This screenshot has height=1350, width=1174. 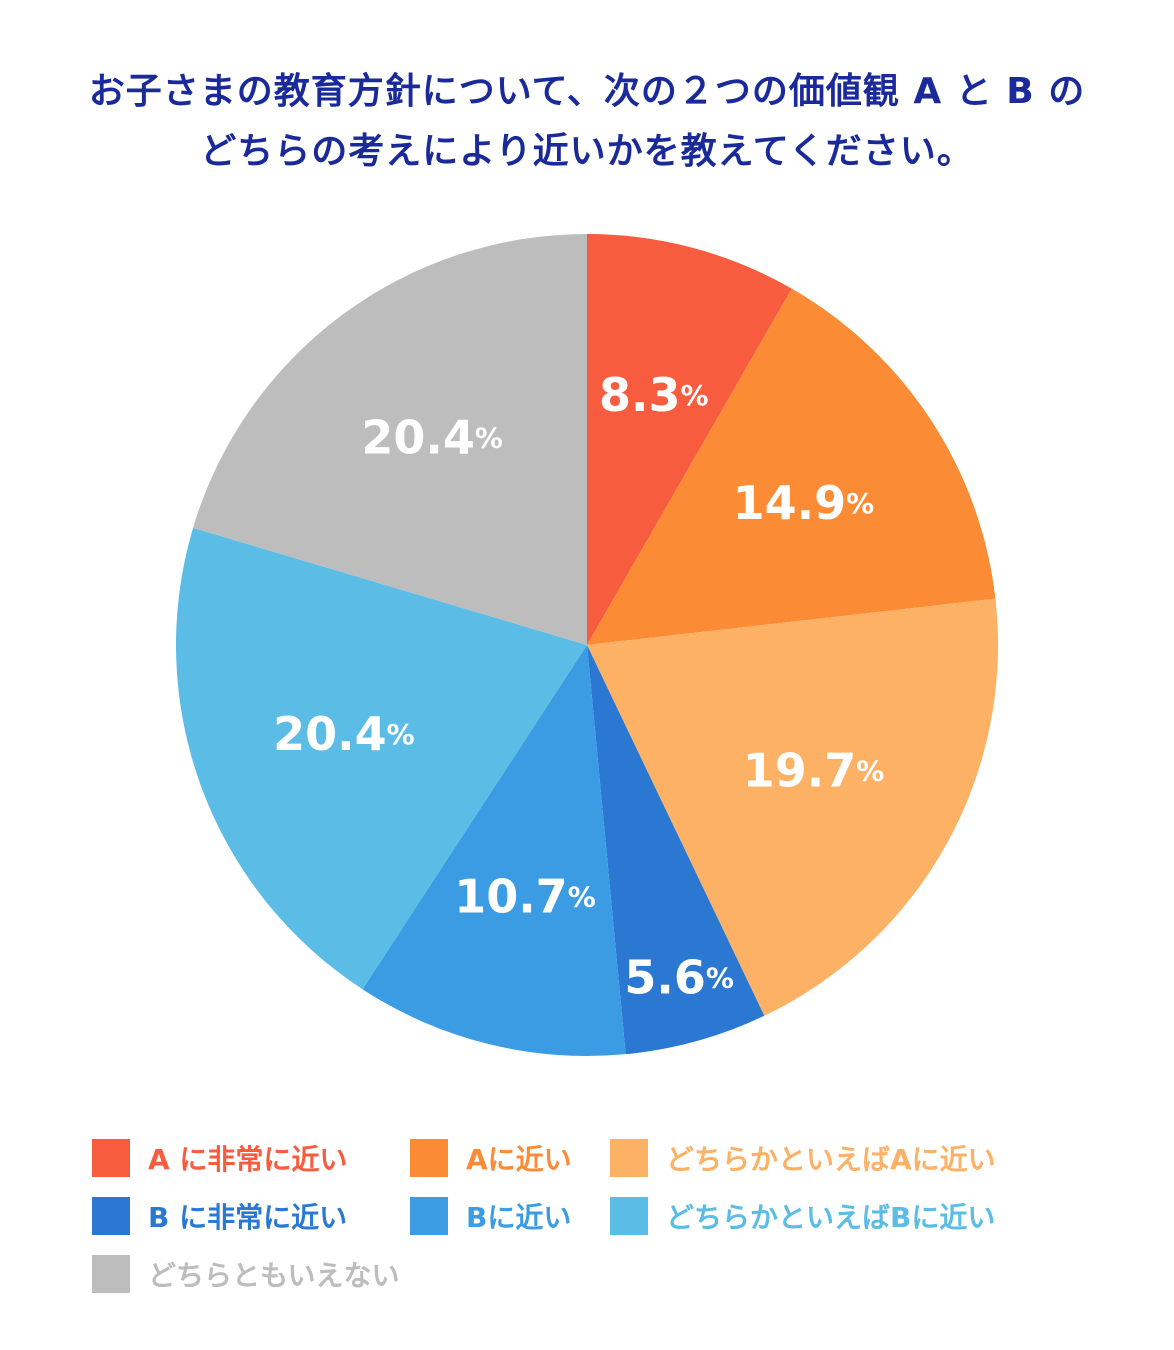 What do you see at coordinates (248, 1217) in the screenshot?
I see `legend-label: B に非常に近い` at bounding box center [248, 1217].